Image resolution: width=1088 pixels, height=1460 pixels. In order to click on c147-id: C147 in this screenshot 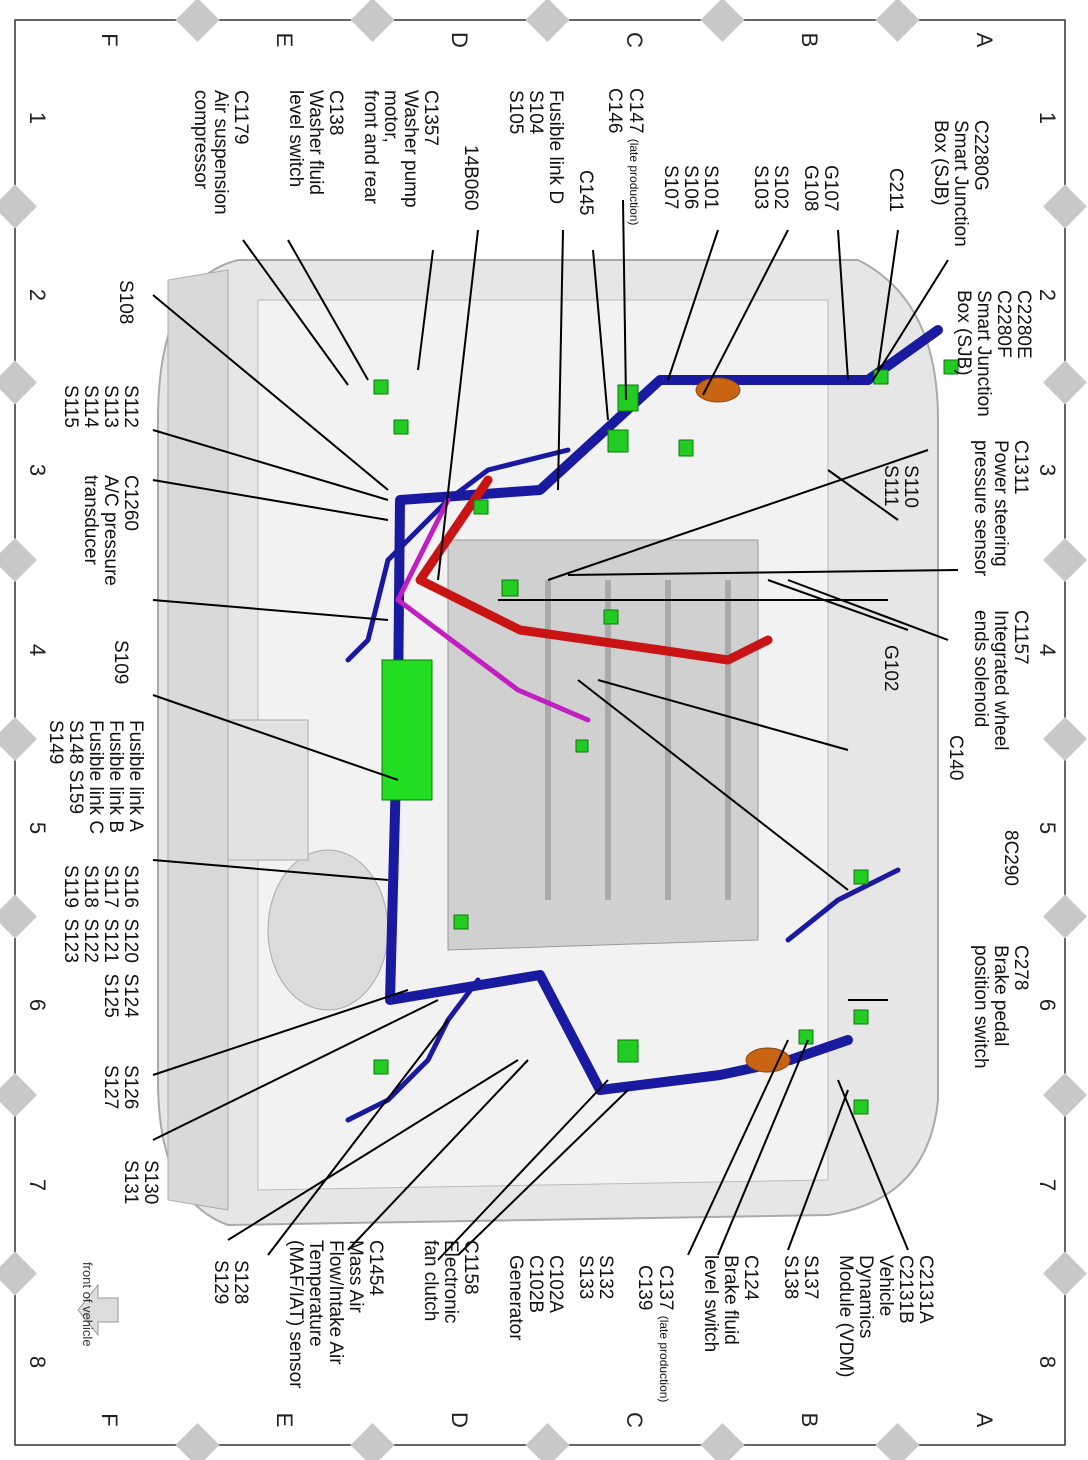, I will do `click(635, 111)`.